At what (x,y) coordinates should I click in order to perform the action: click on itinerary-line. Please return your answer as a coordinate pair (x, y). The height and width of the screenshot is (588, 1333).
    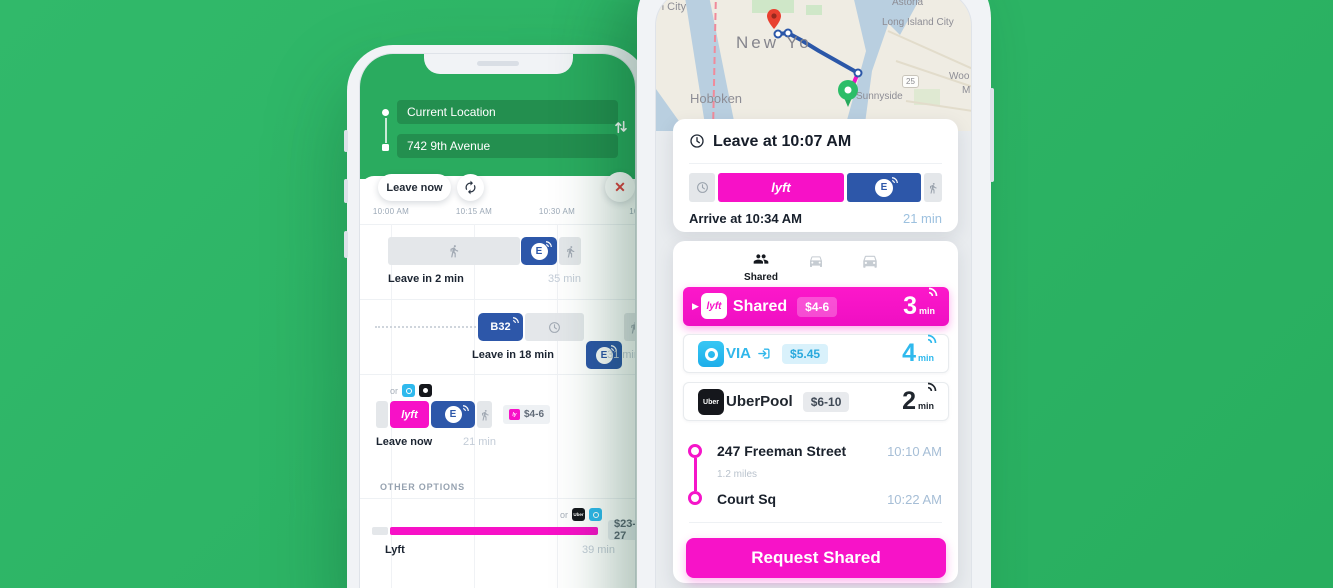
    Looking at the image, I should click on (695, 474).